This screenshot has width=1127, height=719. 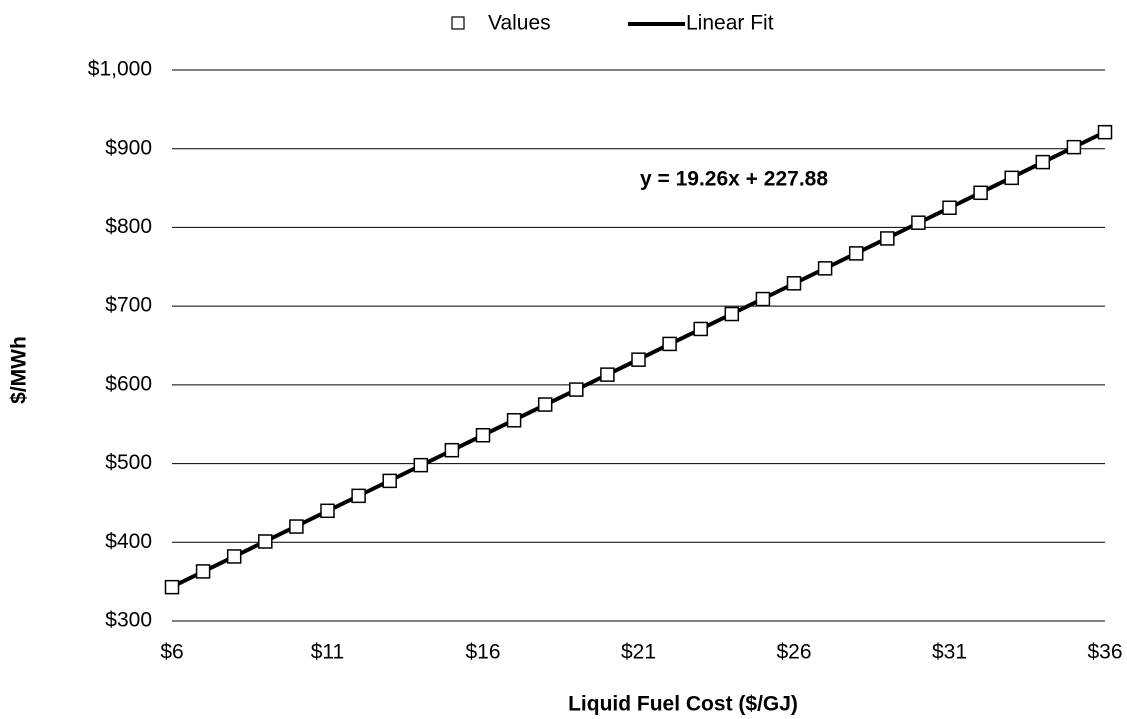 What do you see at coordinates (1104, 652) in the screenshot?
I see `x-tick-label: $36` at bounding box center [1104, 652].